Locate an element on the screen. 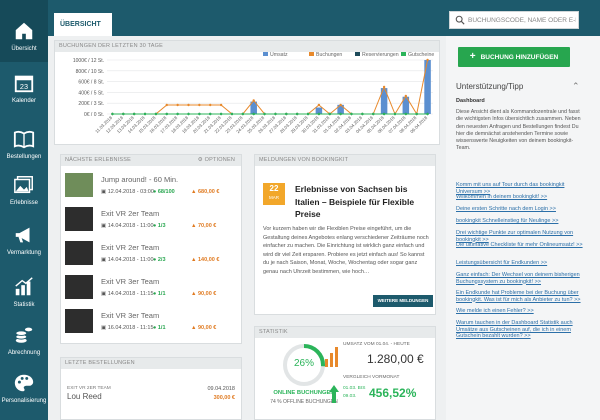 The height and width of the screenshot is (420, 600). help-link: Willkommen in deinem bookingkit! >> is located at coordinates (502, 197).